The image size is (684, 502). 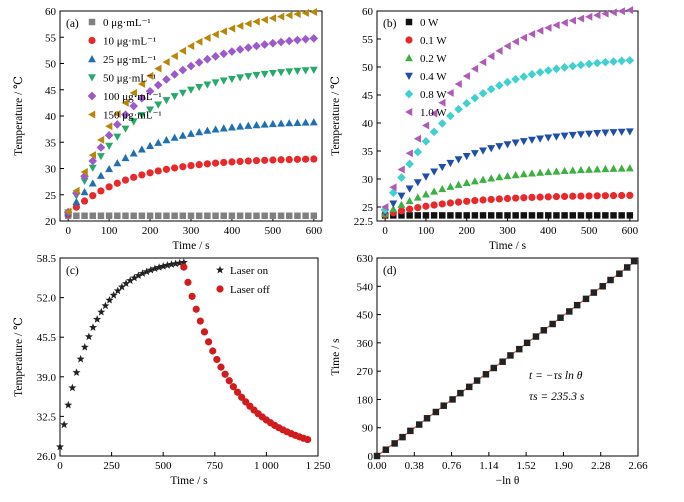 I want to click on y-tick-label: 39.0, so click(x=47, y=378).